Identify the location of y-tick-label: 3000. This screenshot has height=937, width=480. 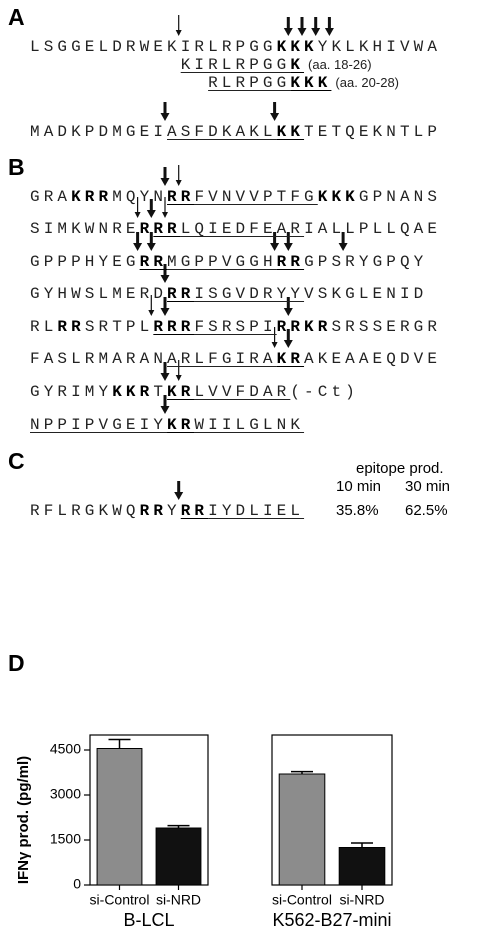
(65, 794).